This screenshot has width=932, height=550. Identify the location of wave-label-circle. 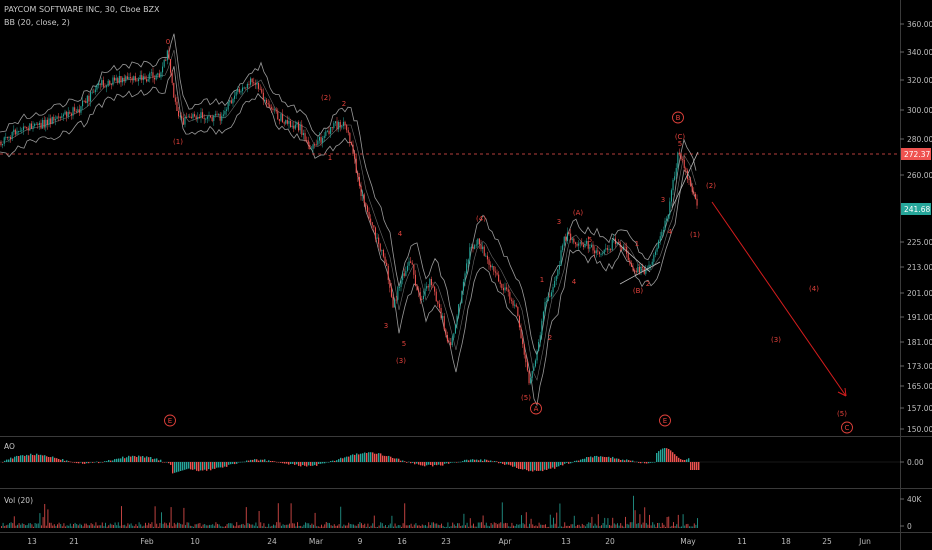
(170, 420).